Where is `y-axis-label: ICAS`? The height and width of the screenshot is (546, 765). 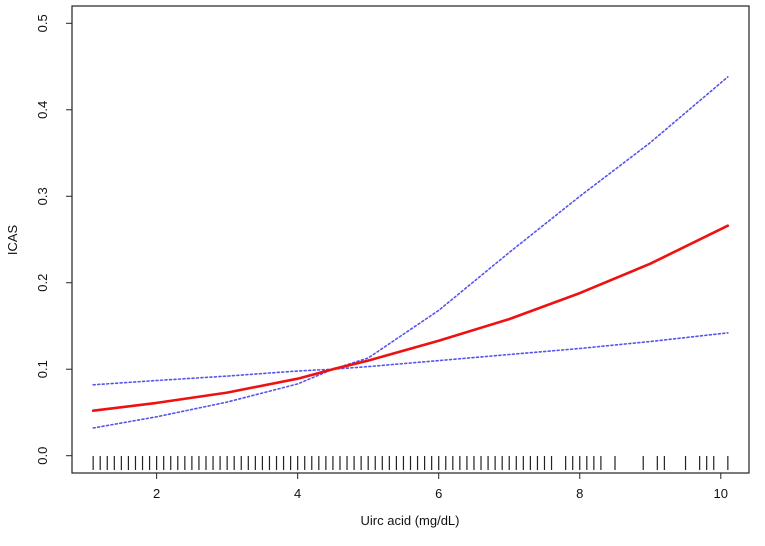
y-axis-label: ICAS is located at coordinates (12, 240).